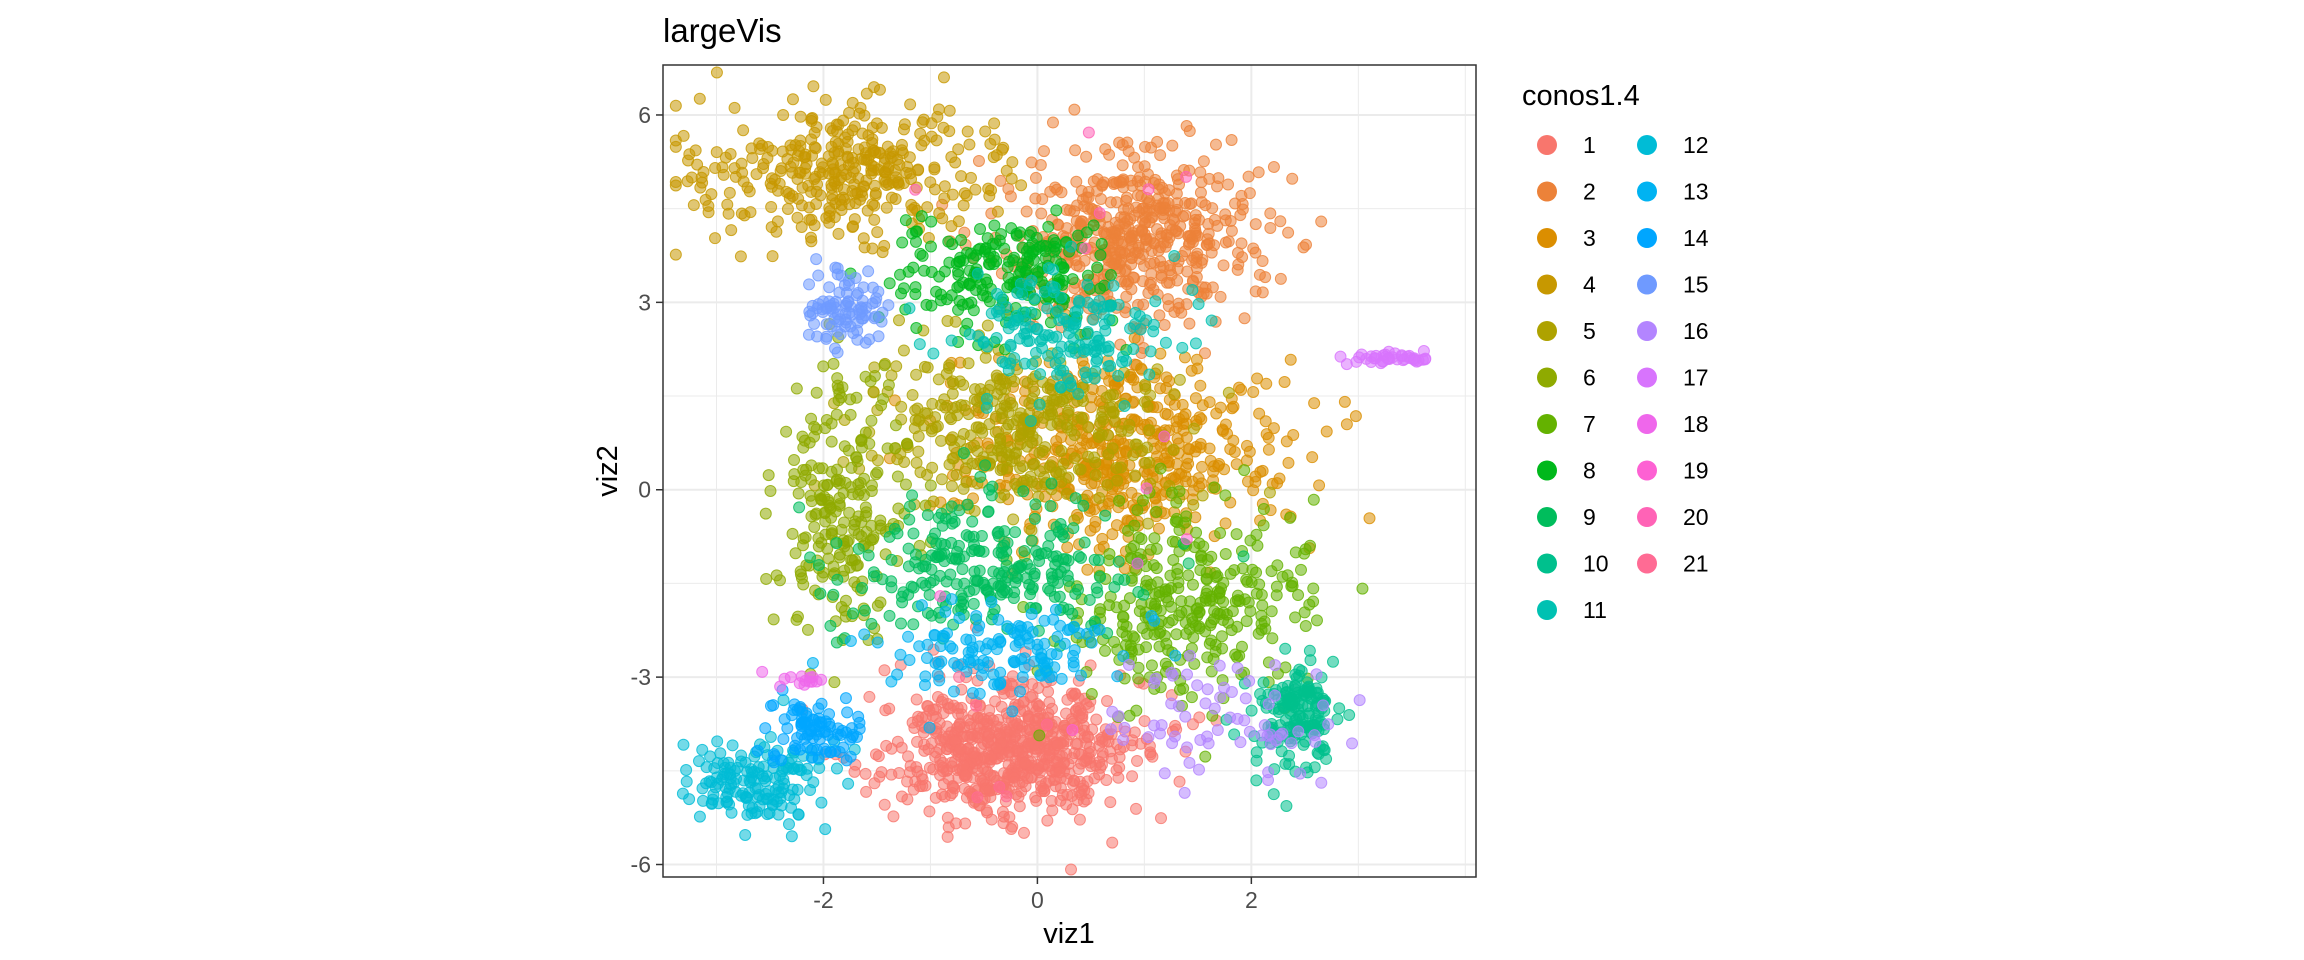 The width and height of the screenshot is (2304, 960). Describe the element at coordinates (1696, 238) in the screenshot. I see `legend-label: 14` at that location.